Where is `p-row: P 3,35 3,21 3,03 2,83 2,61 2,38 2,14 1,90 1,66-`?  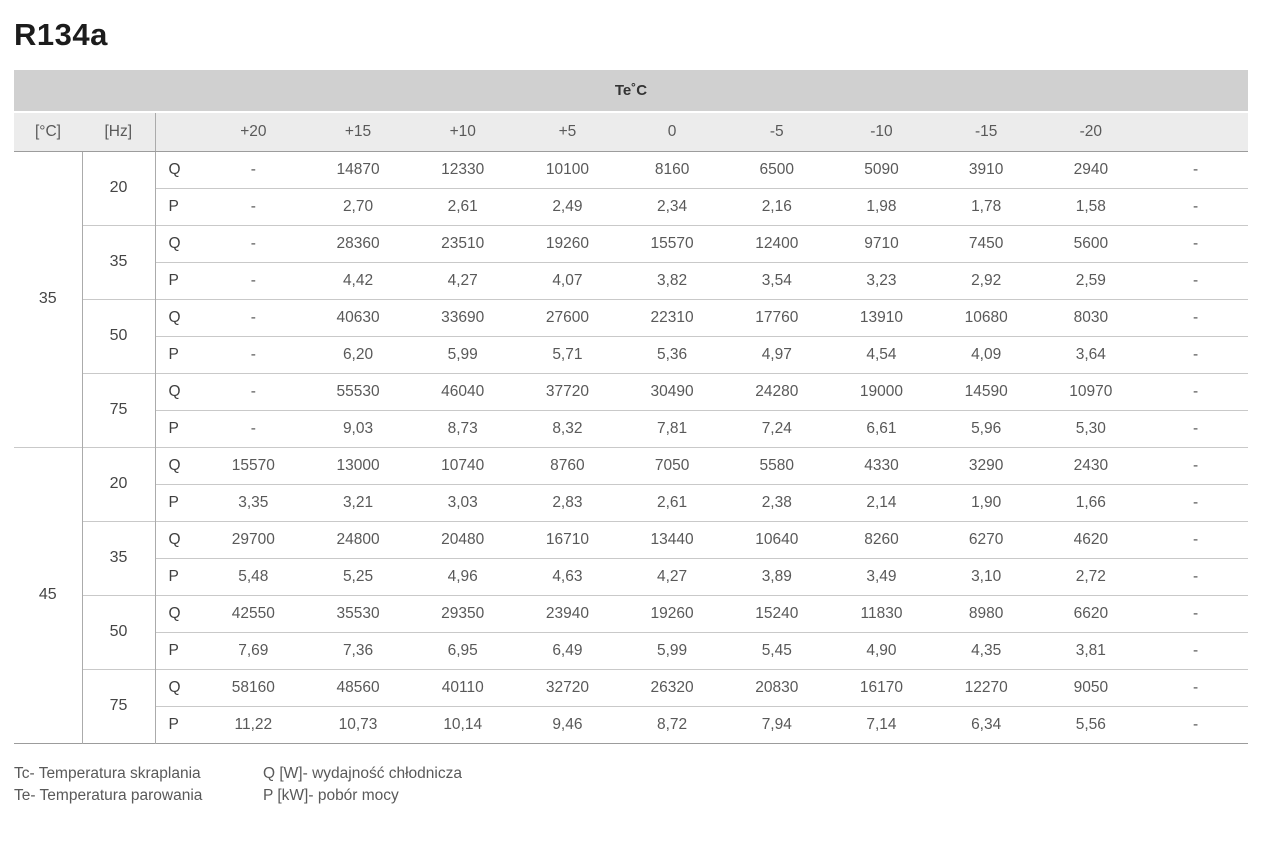 p-row: P 3,35 3,21 3,03 2,83 2,61 2,38 2,14 1,90 1,66- is located at coordinates (631, 502).